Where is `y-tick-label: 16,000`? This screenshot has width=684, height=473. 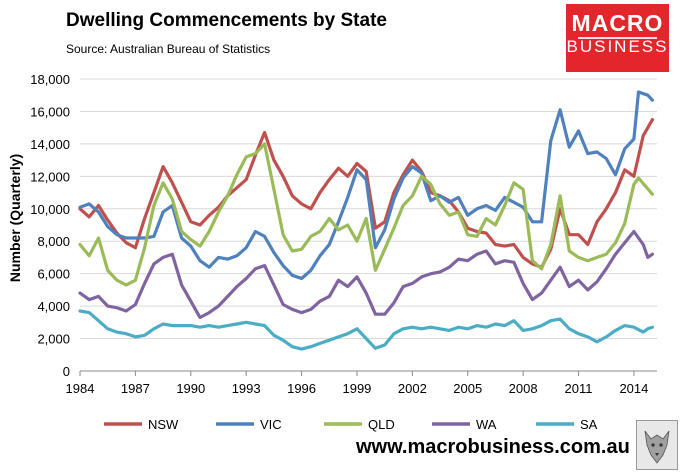 y-tick-label: 16,000 is located at coordinates (50, 111).